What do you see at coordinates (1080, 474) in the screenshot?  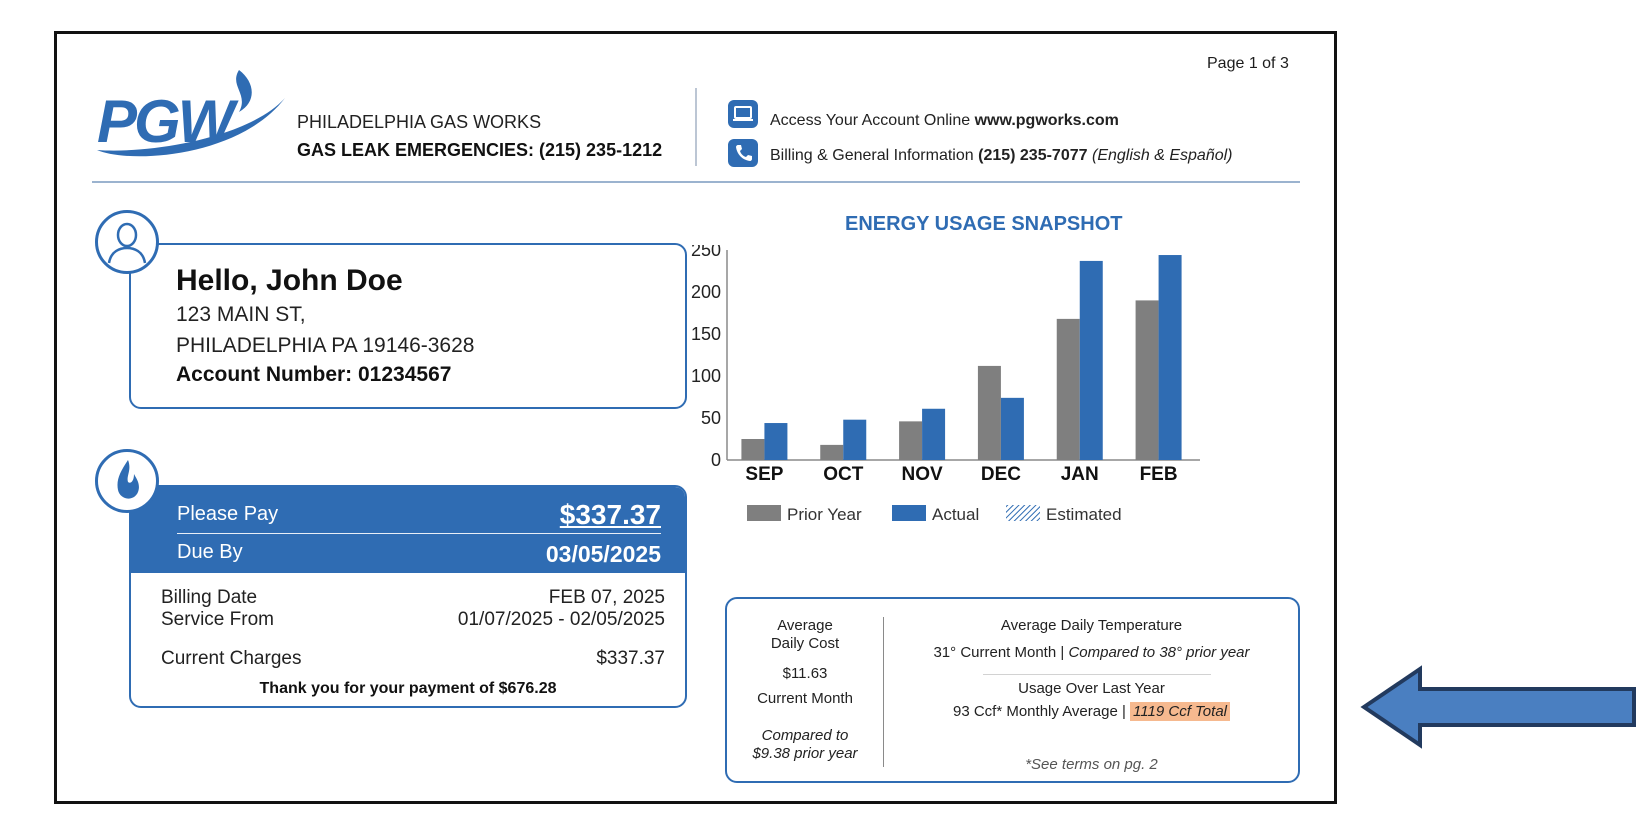 I see `x-tick-label: JAN` at bounding box center [1080, 474].